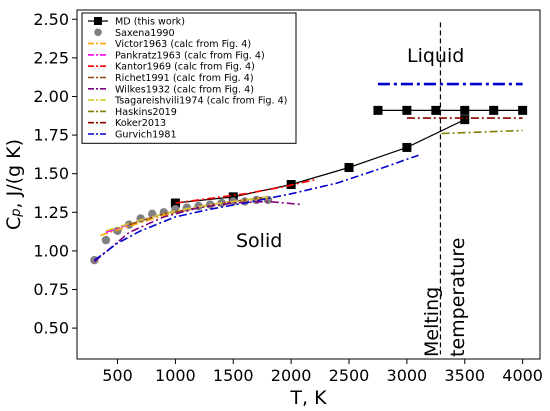 The height and width of the screenshot is (411, 550). What do you see at coordinates (233, 375) in the screenshot?
I see `x-tick-label-1500: 1500` at bounding box center [233, 375].